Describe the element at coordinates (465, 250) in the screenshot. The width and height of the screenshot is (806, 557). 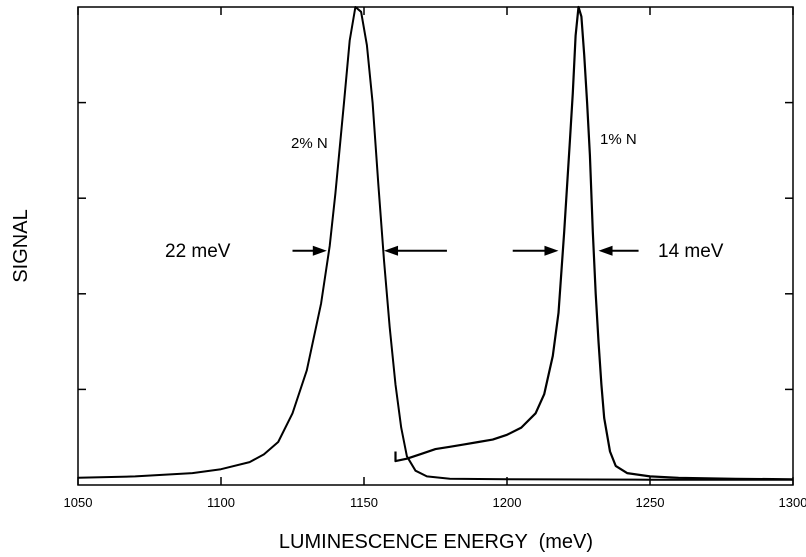
I see `fwhm-arrows` at that location.